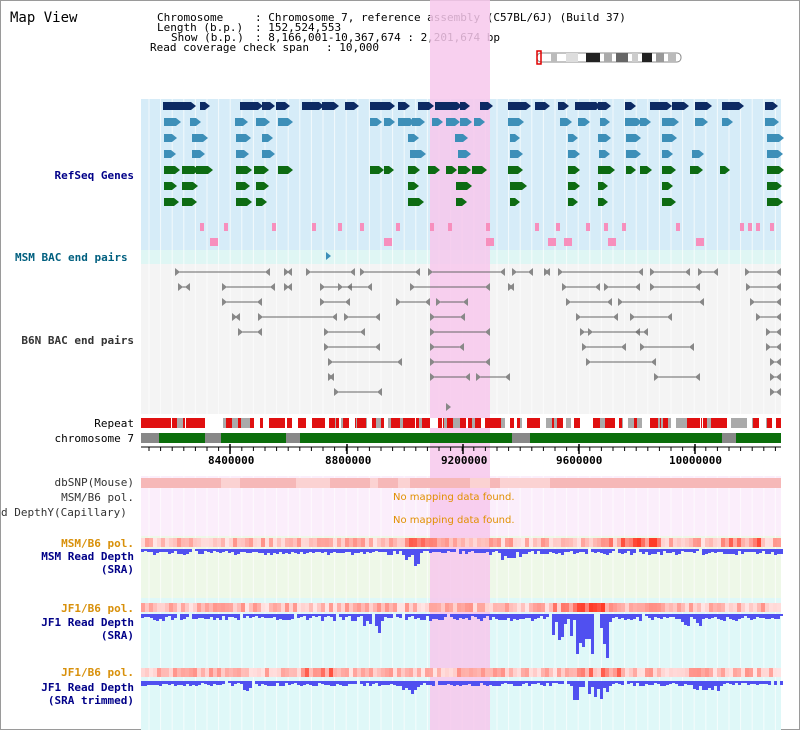 Image resolution: width=800 pixels, height=730 pixels. What do you see at coordinates (97, 543) in the screenshot?
I see `track-label-msm-b6-pol-2: MSM/B6 pol.` at bounding box center [97, 543].